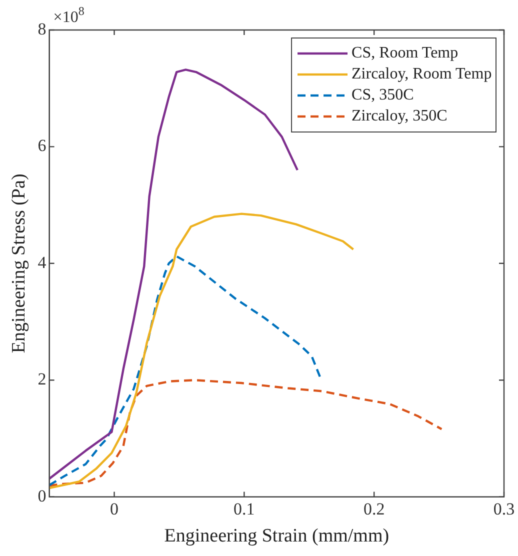 This screenshot has height=556, width=518. What do you see at coordinates (42, 28) in the screenshot?
I see `y-tick-label: 8` at bounding box center [42, 28].